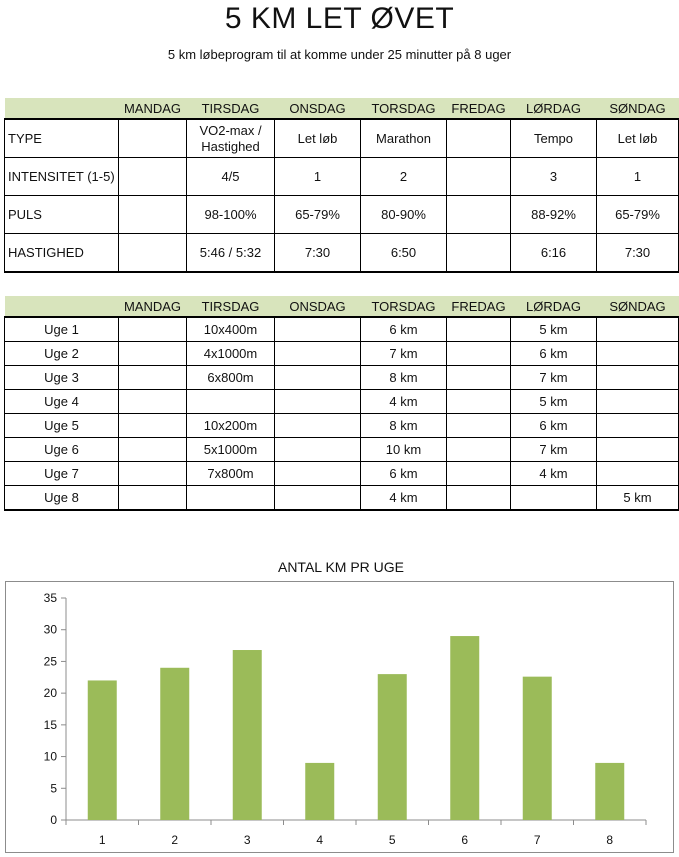 The height and width of the screenshot is (857, 679). I want to click on x-tick-label: 4, so click(319, 840).